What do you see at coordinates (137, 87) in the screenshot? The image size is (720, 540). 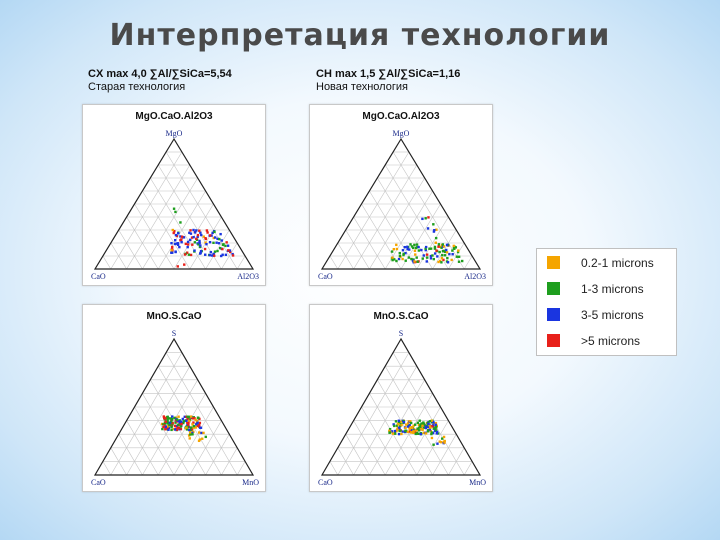 I see `old-tech-label: Старая технология` at bounding box center [137, 87].